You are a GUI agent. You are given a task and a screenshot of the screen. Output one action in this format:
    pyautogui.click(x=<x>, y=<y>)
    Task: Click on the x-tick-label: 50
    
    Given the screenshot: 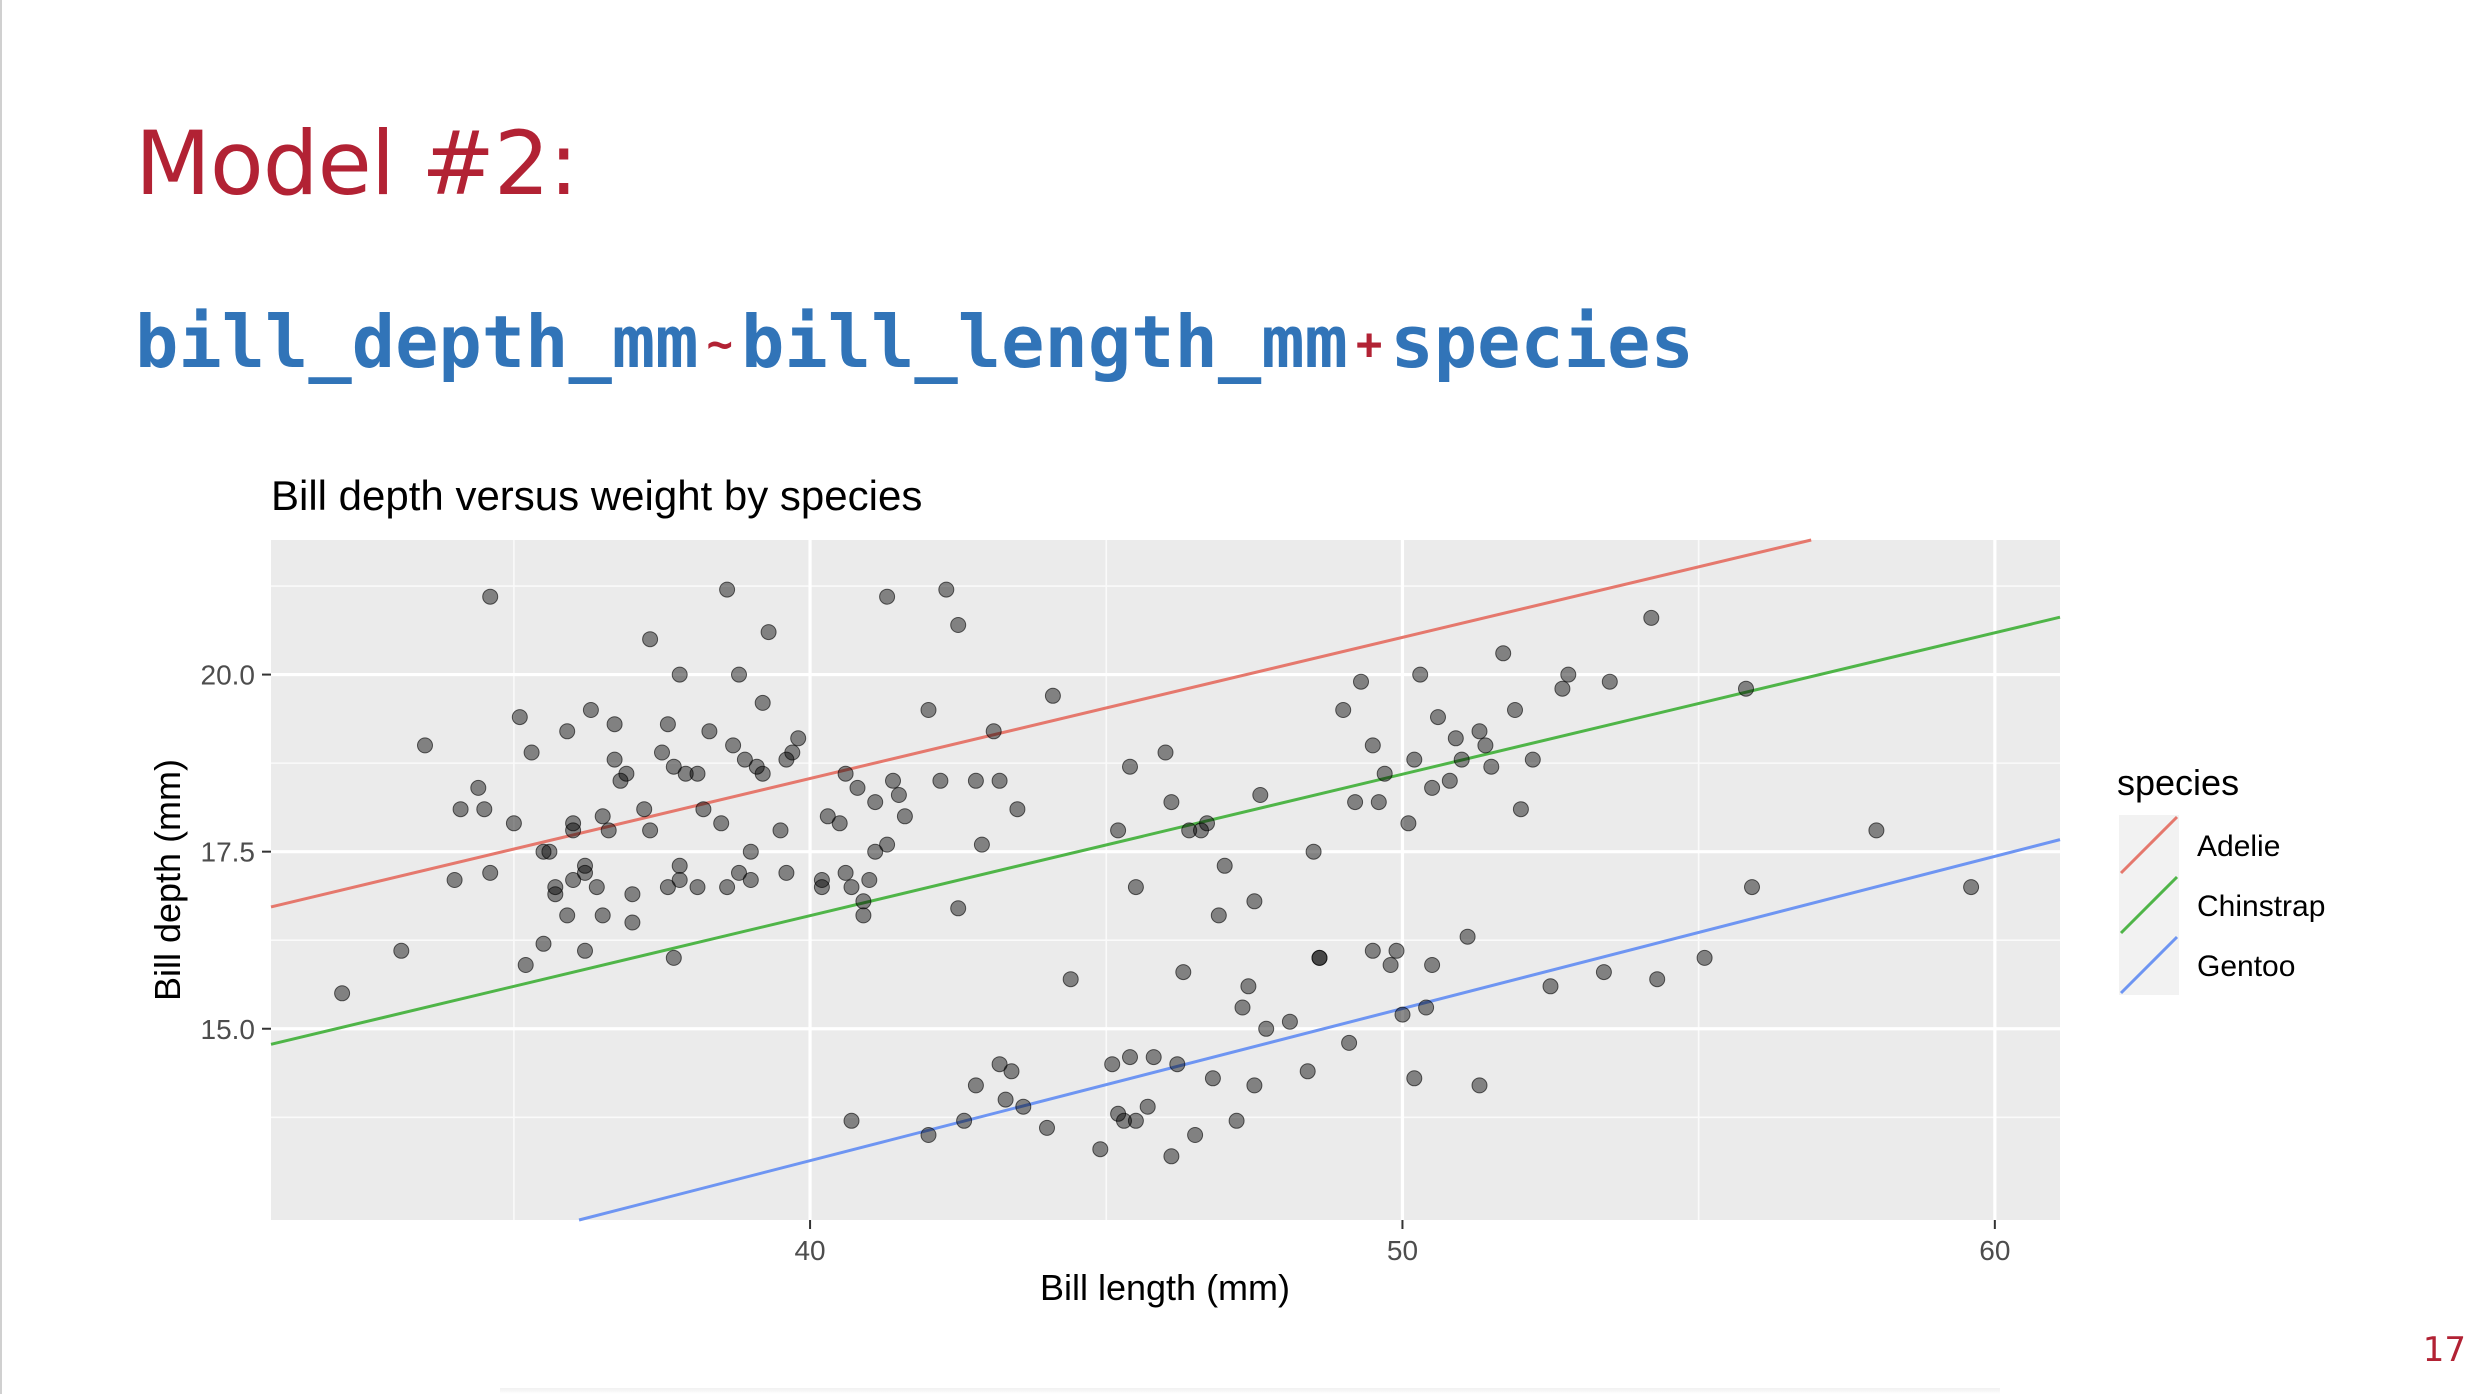 What is the action you would take?
    pyautogui.click(x=1402, y=1250)
    